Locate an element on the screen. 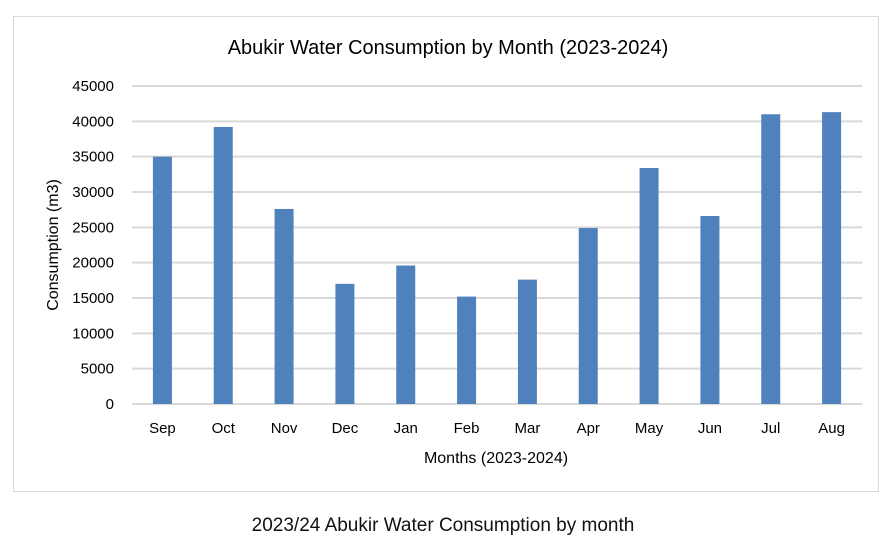 This screenshot has width=886, height=547. bar-feb is located at coordinates (467, 350).